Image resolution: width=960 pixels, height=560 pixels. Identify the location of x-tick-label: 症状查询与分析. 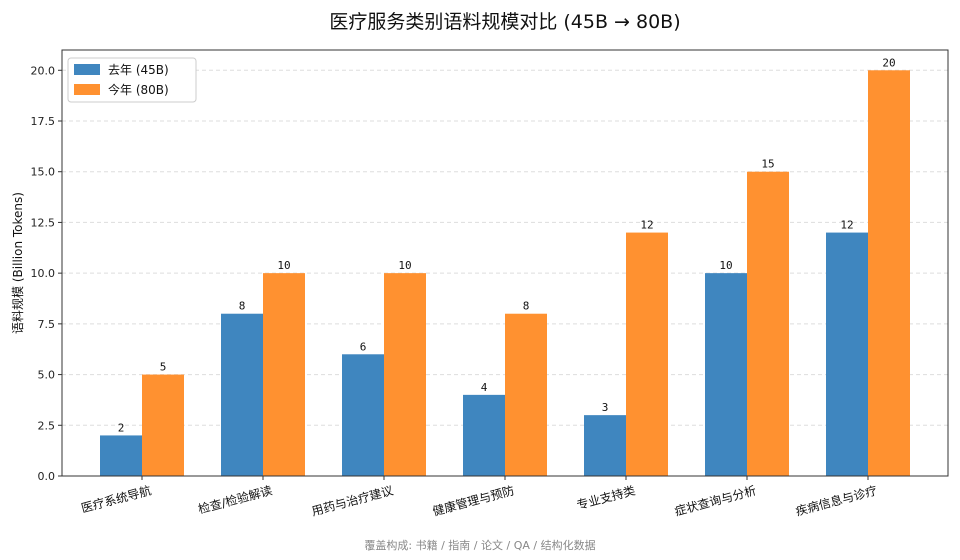
(715, 500).